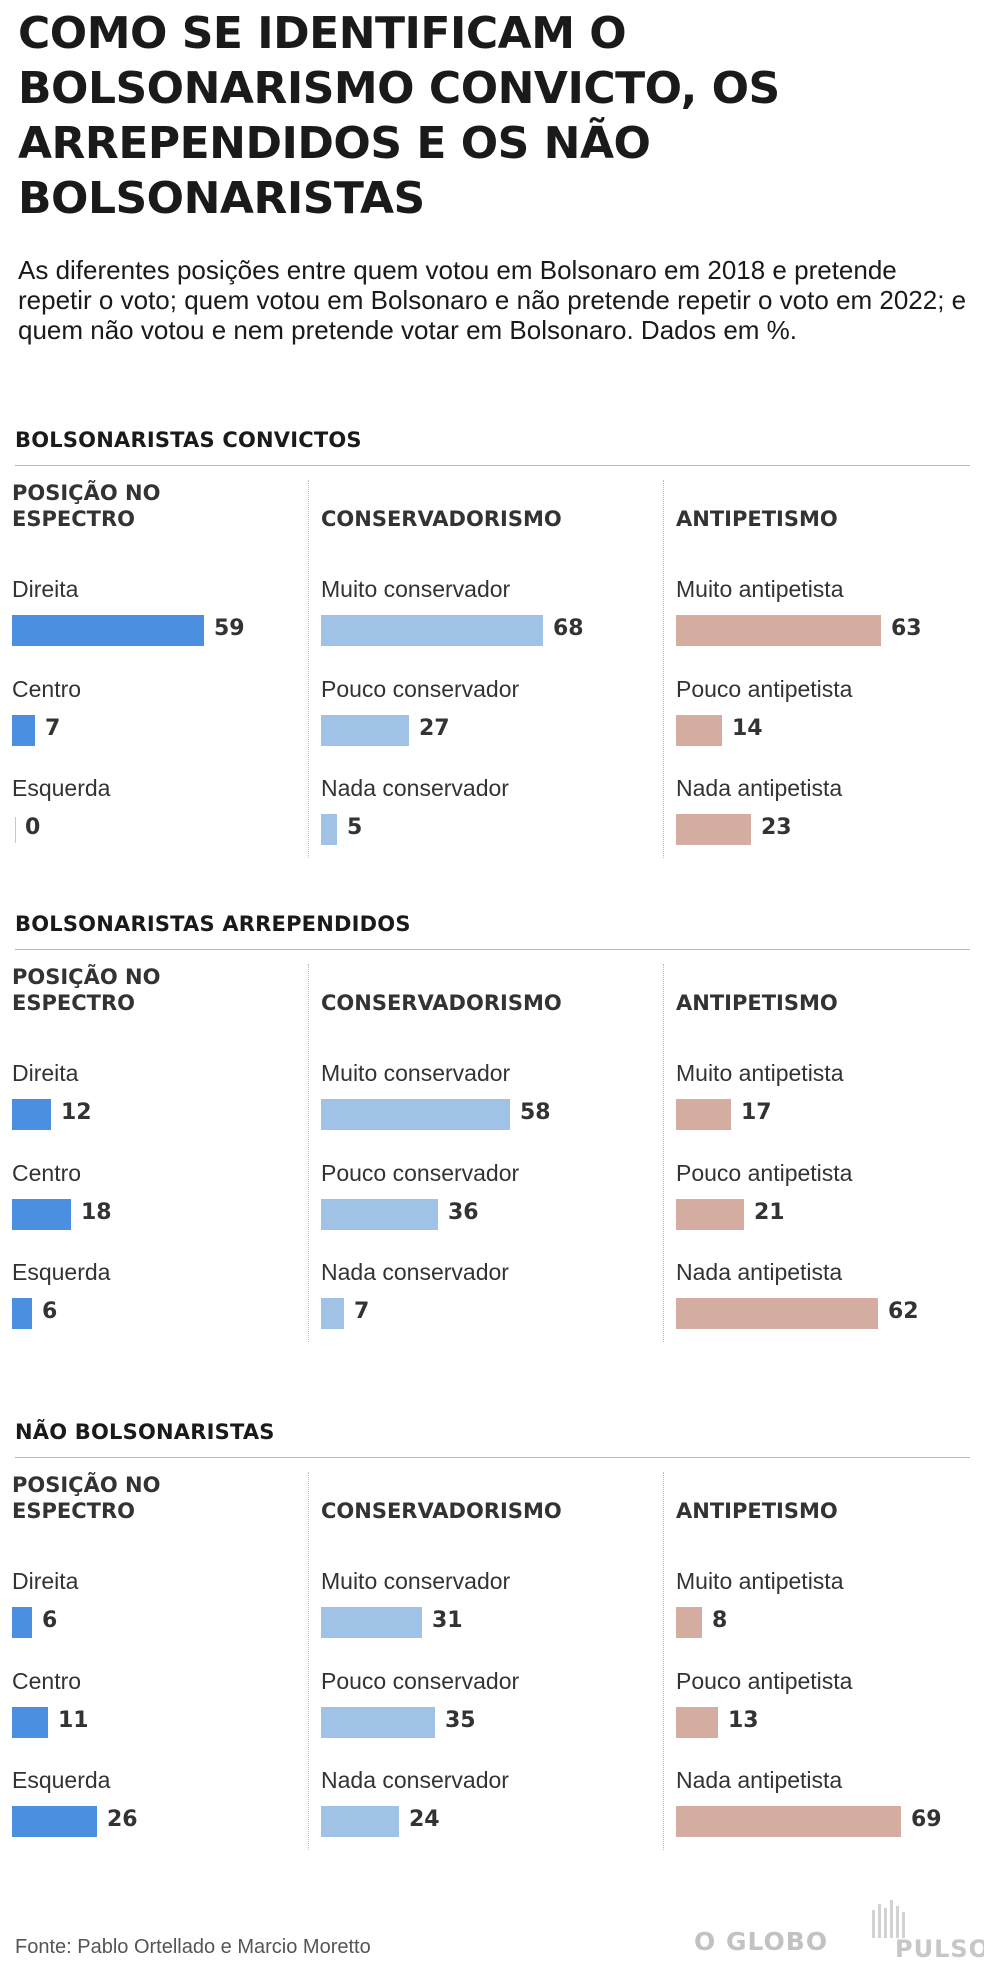 The image size is (984, 1982). I want to click on bar-row: Muito antipetista 8, so click(824, 1616).